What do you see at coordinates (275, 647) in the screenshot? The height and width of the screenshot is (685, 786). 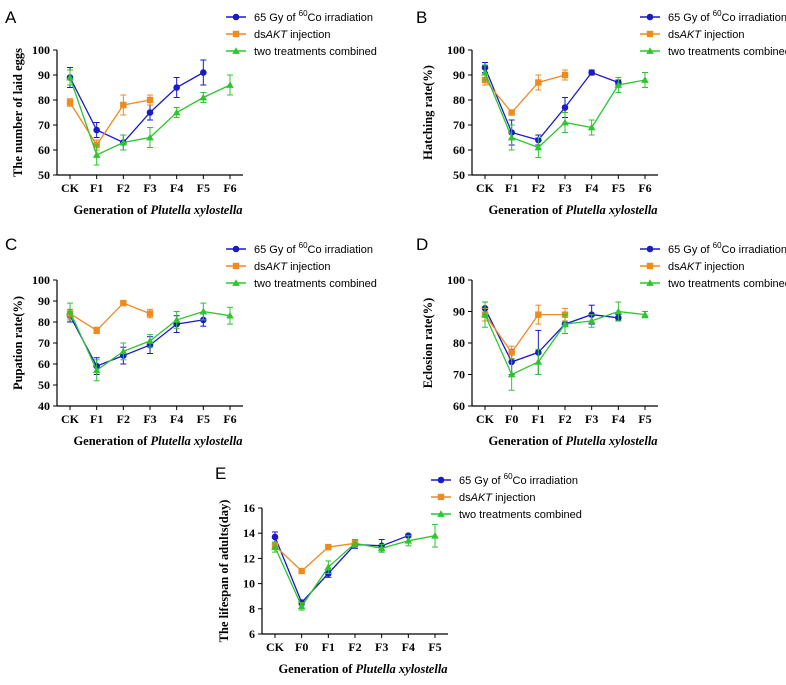 I see `x-tick-label: CK` at bounding box center [275, 647].